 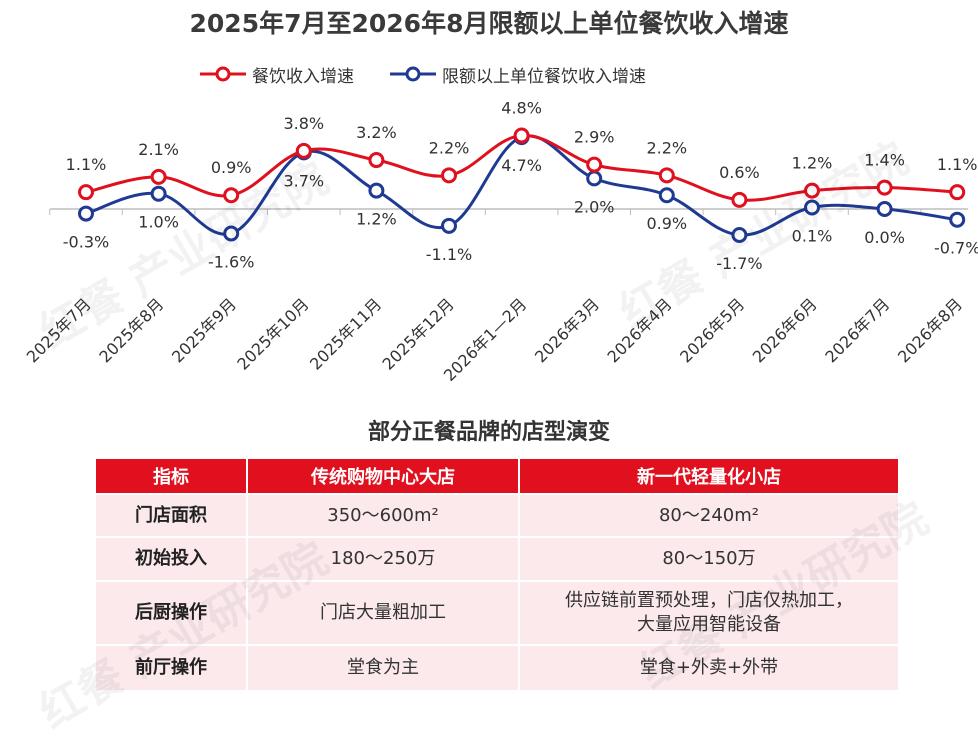 What do you see at coordinates (303, 180) in the screenshot?
I see `data-label: 3.7%` at bounding box center [303, 180].